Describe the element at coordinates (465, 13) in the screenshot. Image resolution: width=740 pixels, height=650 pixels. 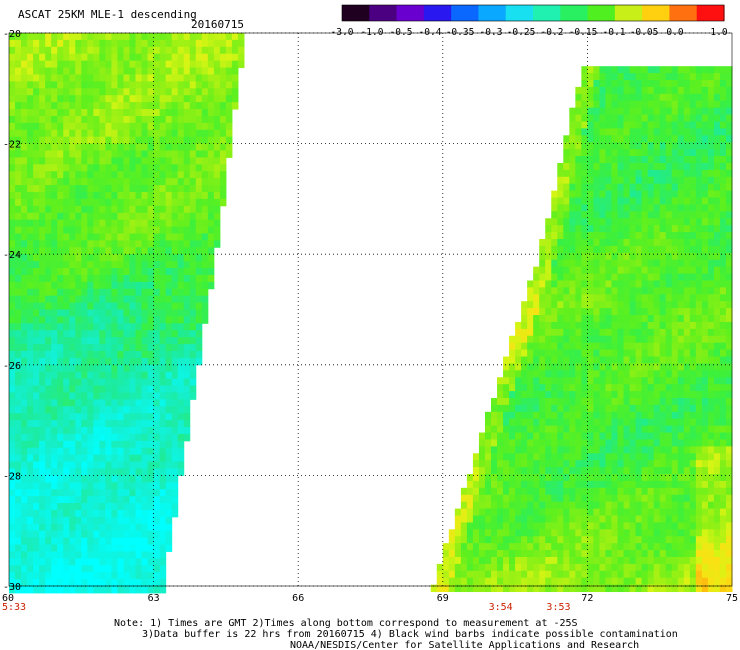
I see `color-scale-swatch` at that location.